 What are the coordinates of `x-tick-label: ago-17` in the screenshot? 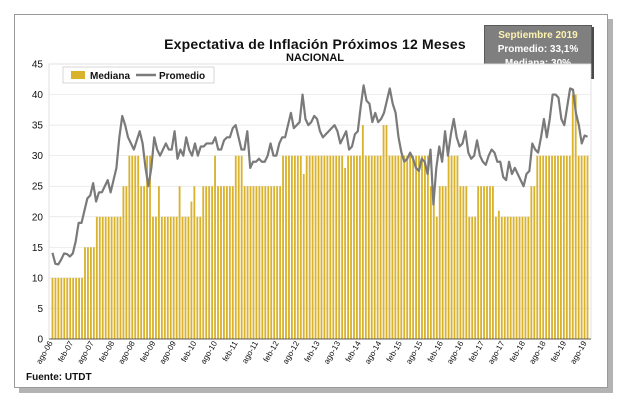 It's located at (496, 352).